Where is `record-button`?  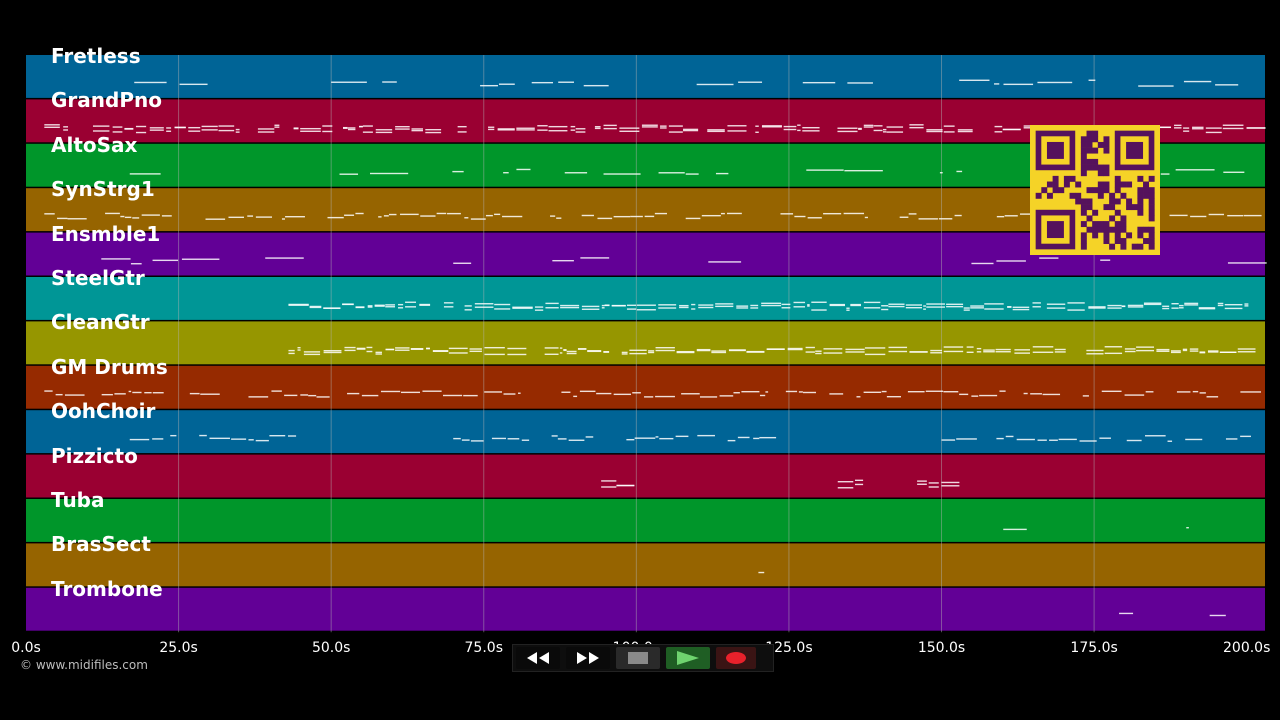
record-button is located at coordinates (736, 658).